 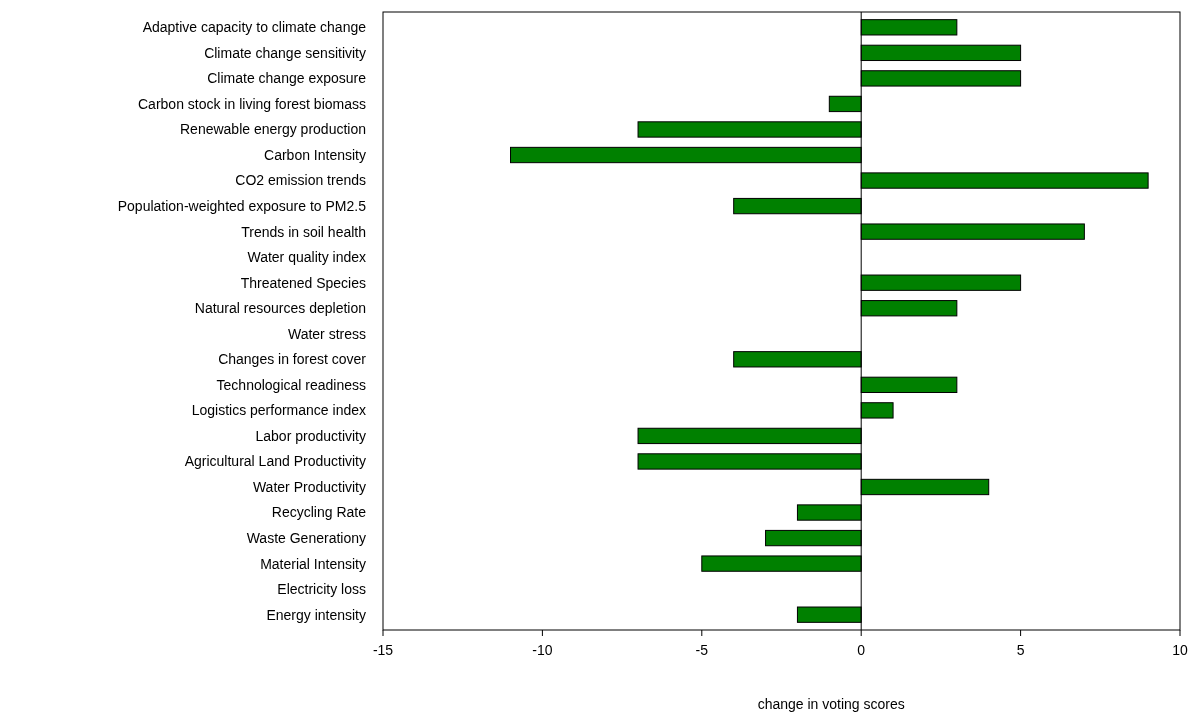 I want to click on y-tick-label: Labor productivity, so click(x=310, y=435).